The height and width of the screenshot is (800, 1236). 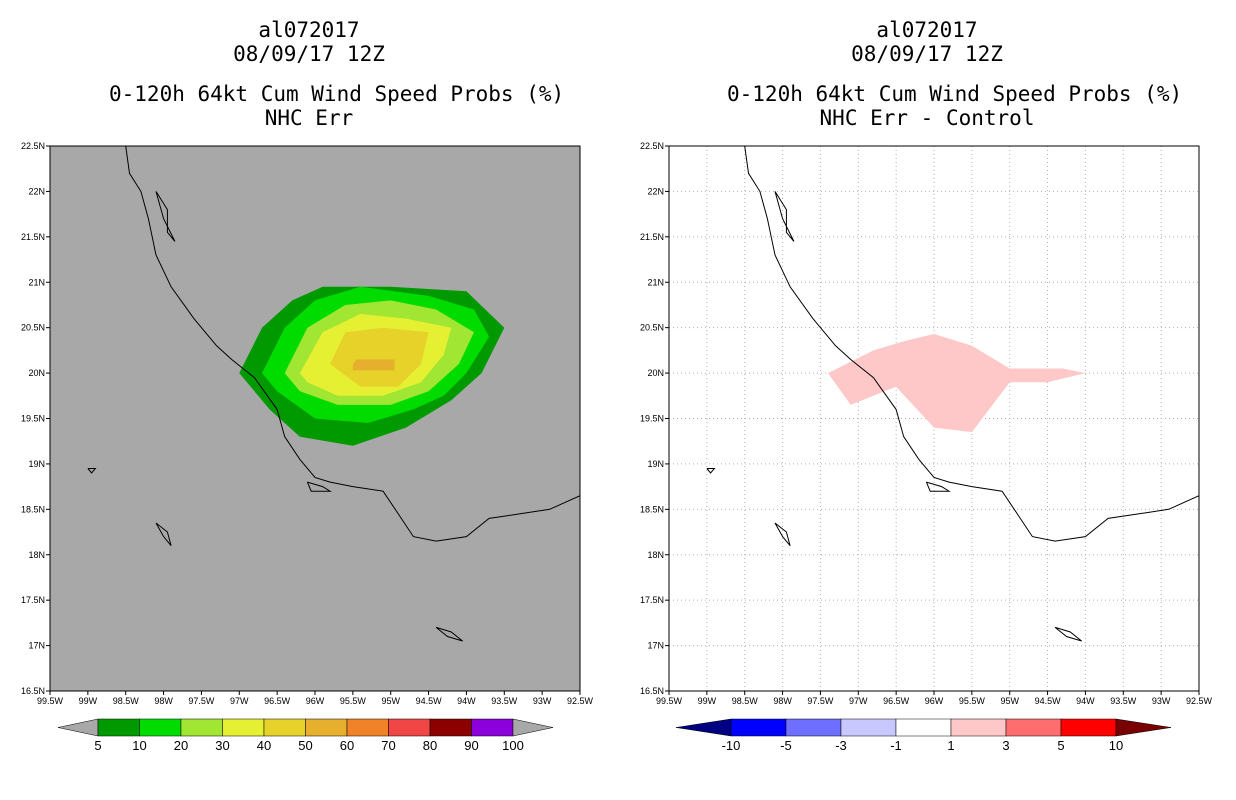 What do you see at coordinates (786, 745) in the screenshot?
I see `right-colorbar-label: -5` at bounding box center [786, 745].